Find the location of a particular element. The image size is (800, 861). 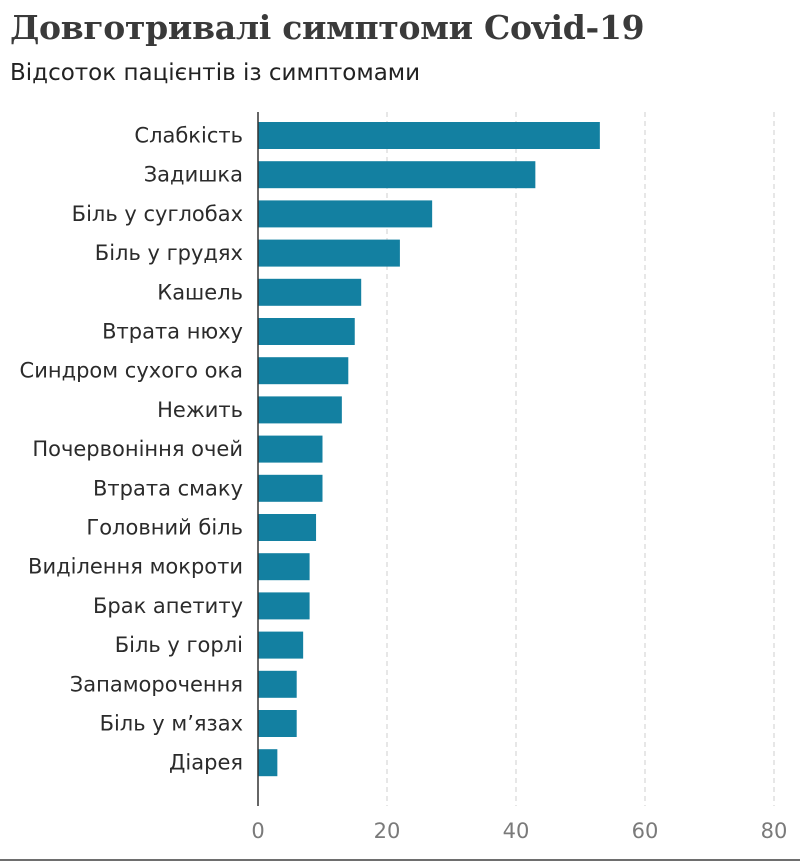

category-label: Біль у м’язах is located at coordinates (171, 724).